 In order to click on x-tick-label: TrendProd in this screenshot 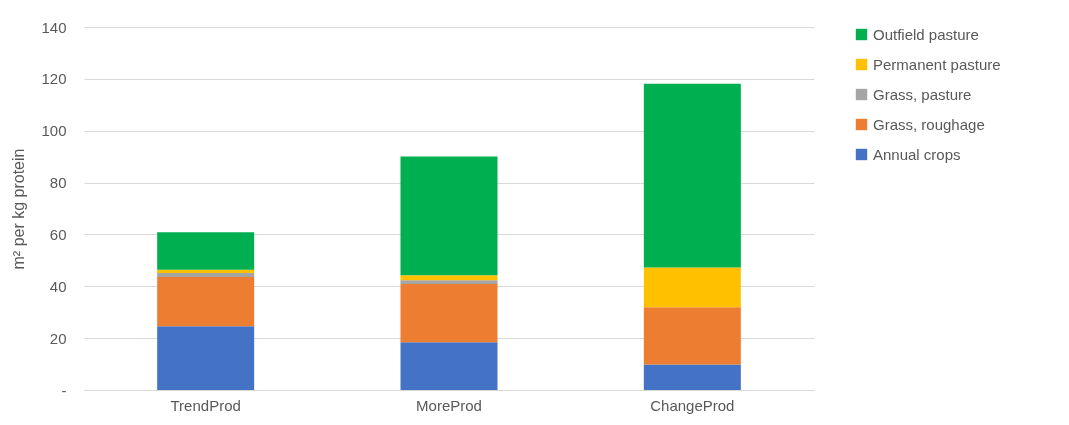, I will do `click(205, 405)`.